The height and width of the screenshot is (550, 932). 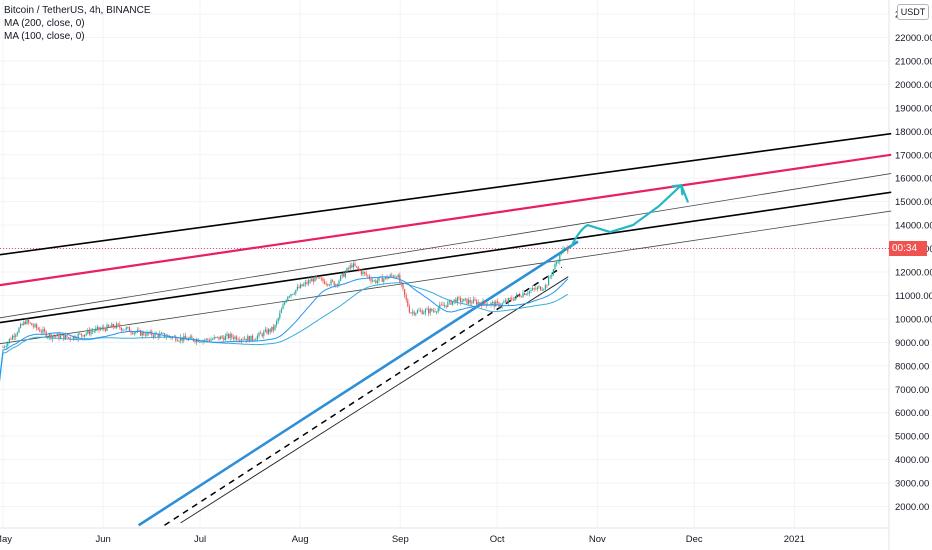 What do you see at coordinates (77, 10) in the screenshot?
I see `symbol-title: Bitcoin / TetherUS, 4h, BINANCE` at bounding box center [77, 10].